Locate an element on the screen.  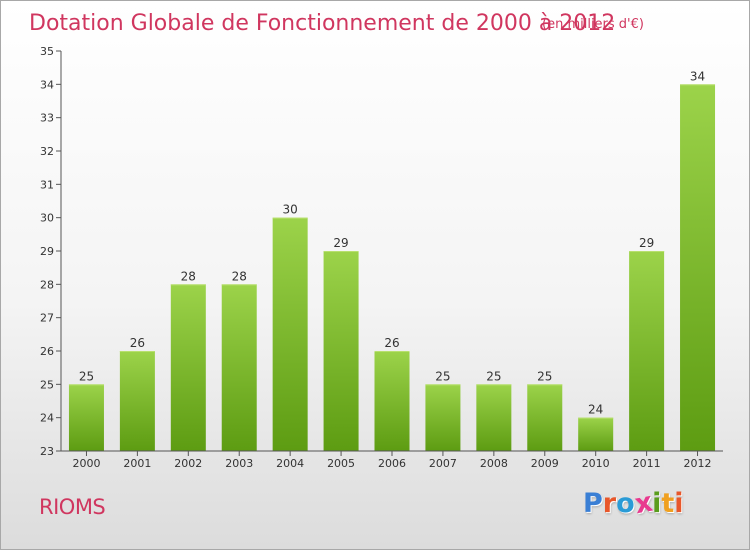
x-tick-label: 2010 is located at coordinates (596, 463).